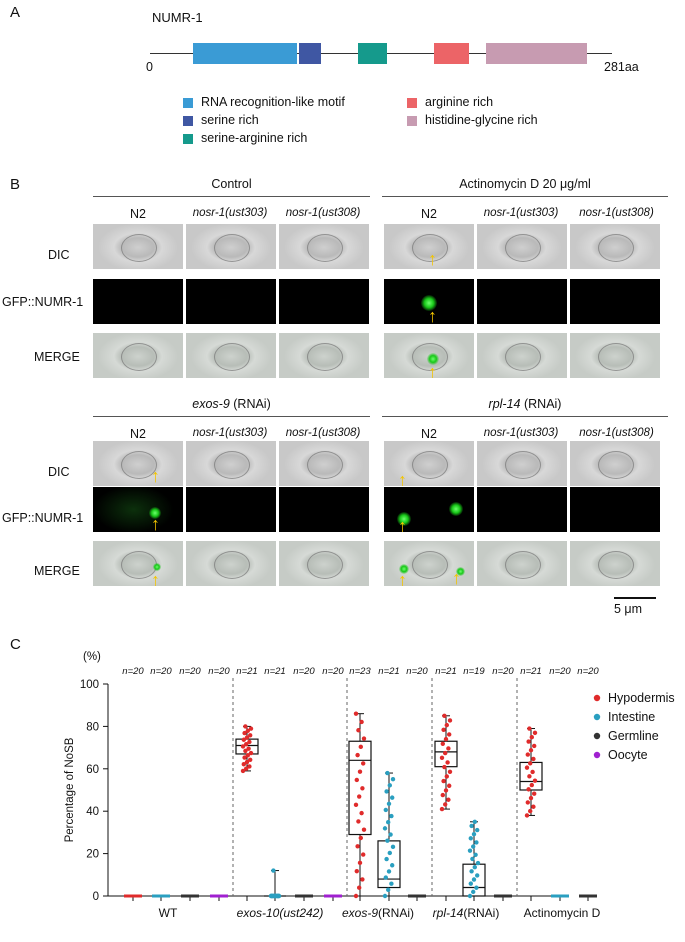 This screenshot has width=685, height=942. Describe the element at coordinates (635, 598) in the screenshot. I see `scale-bar` at that location.